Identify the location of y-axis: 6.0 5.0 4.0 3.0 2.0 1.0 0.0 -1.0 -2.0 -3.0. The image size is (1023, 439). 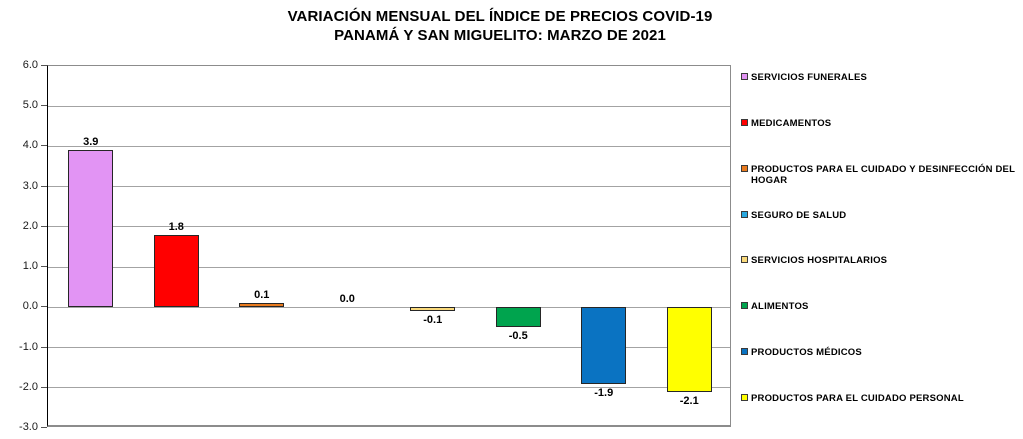
(19, 246).